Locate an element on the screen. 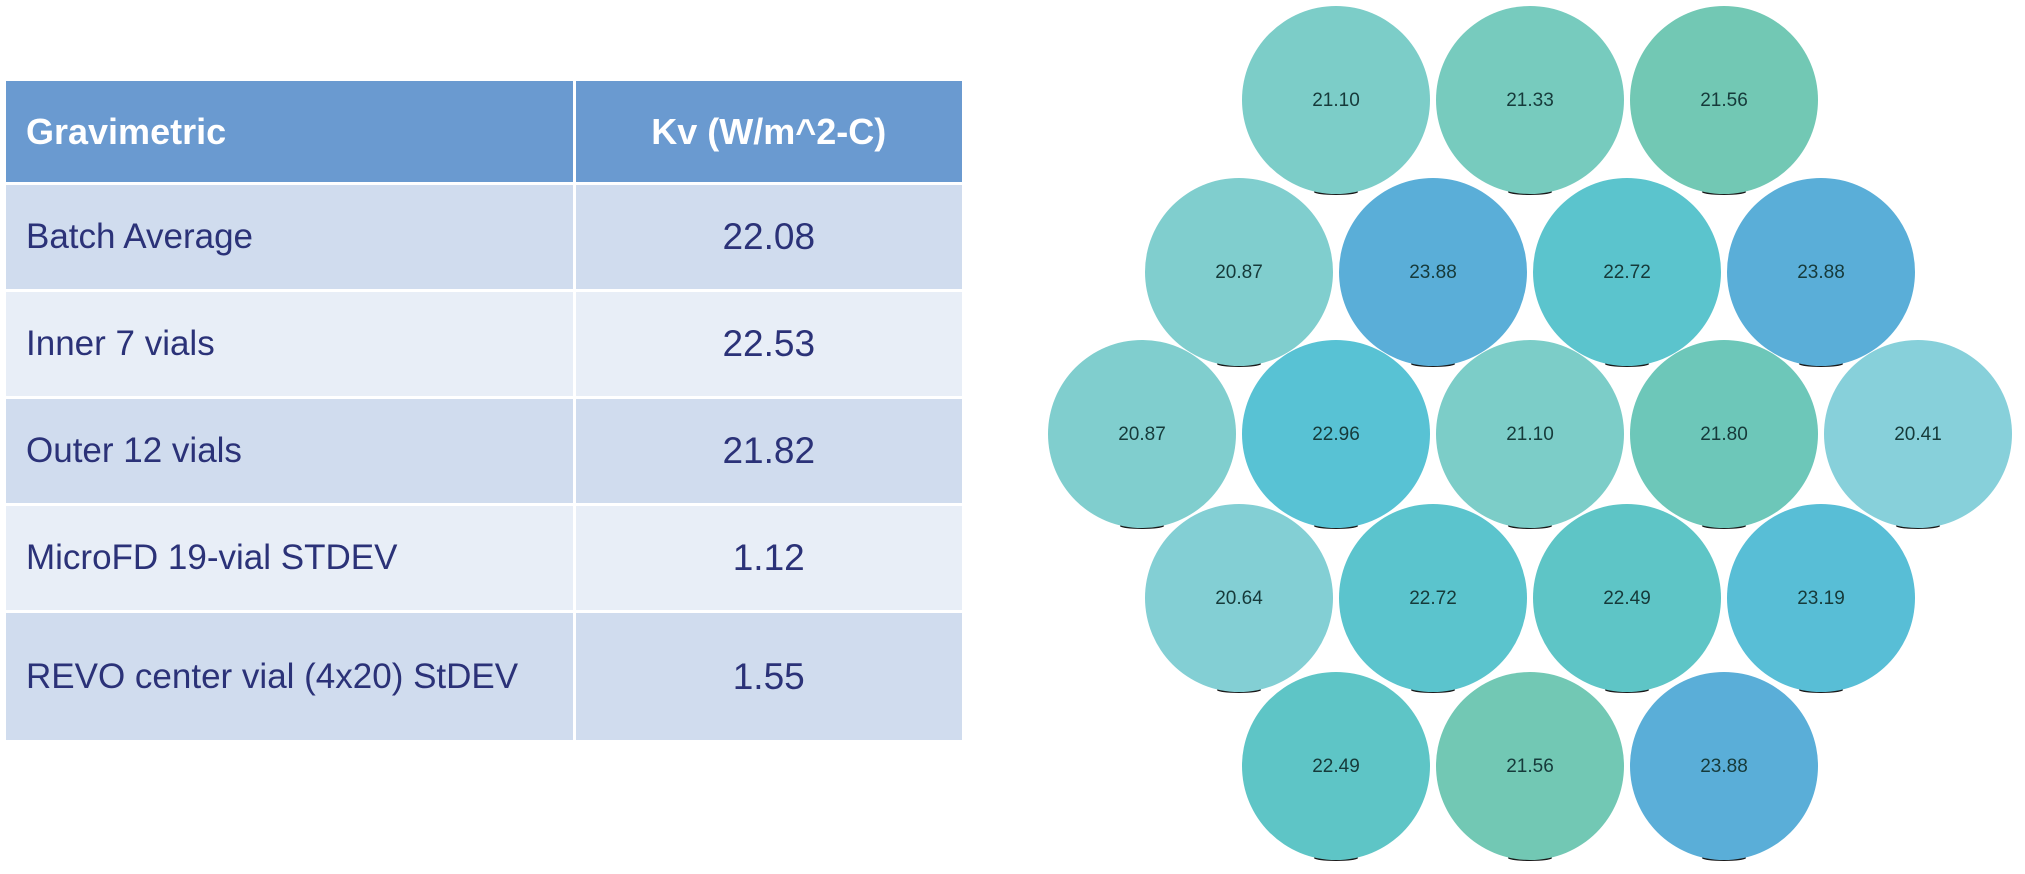  table-row: MicroFD 19-vial STDEV 1.12 is located at coordinates (484, 558).